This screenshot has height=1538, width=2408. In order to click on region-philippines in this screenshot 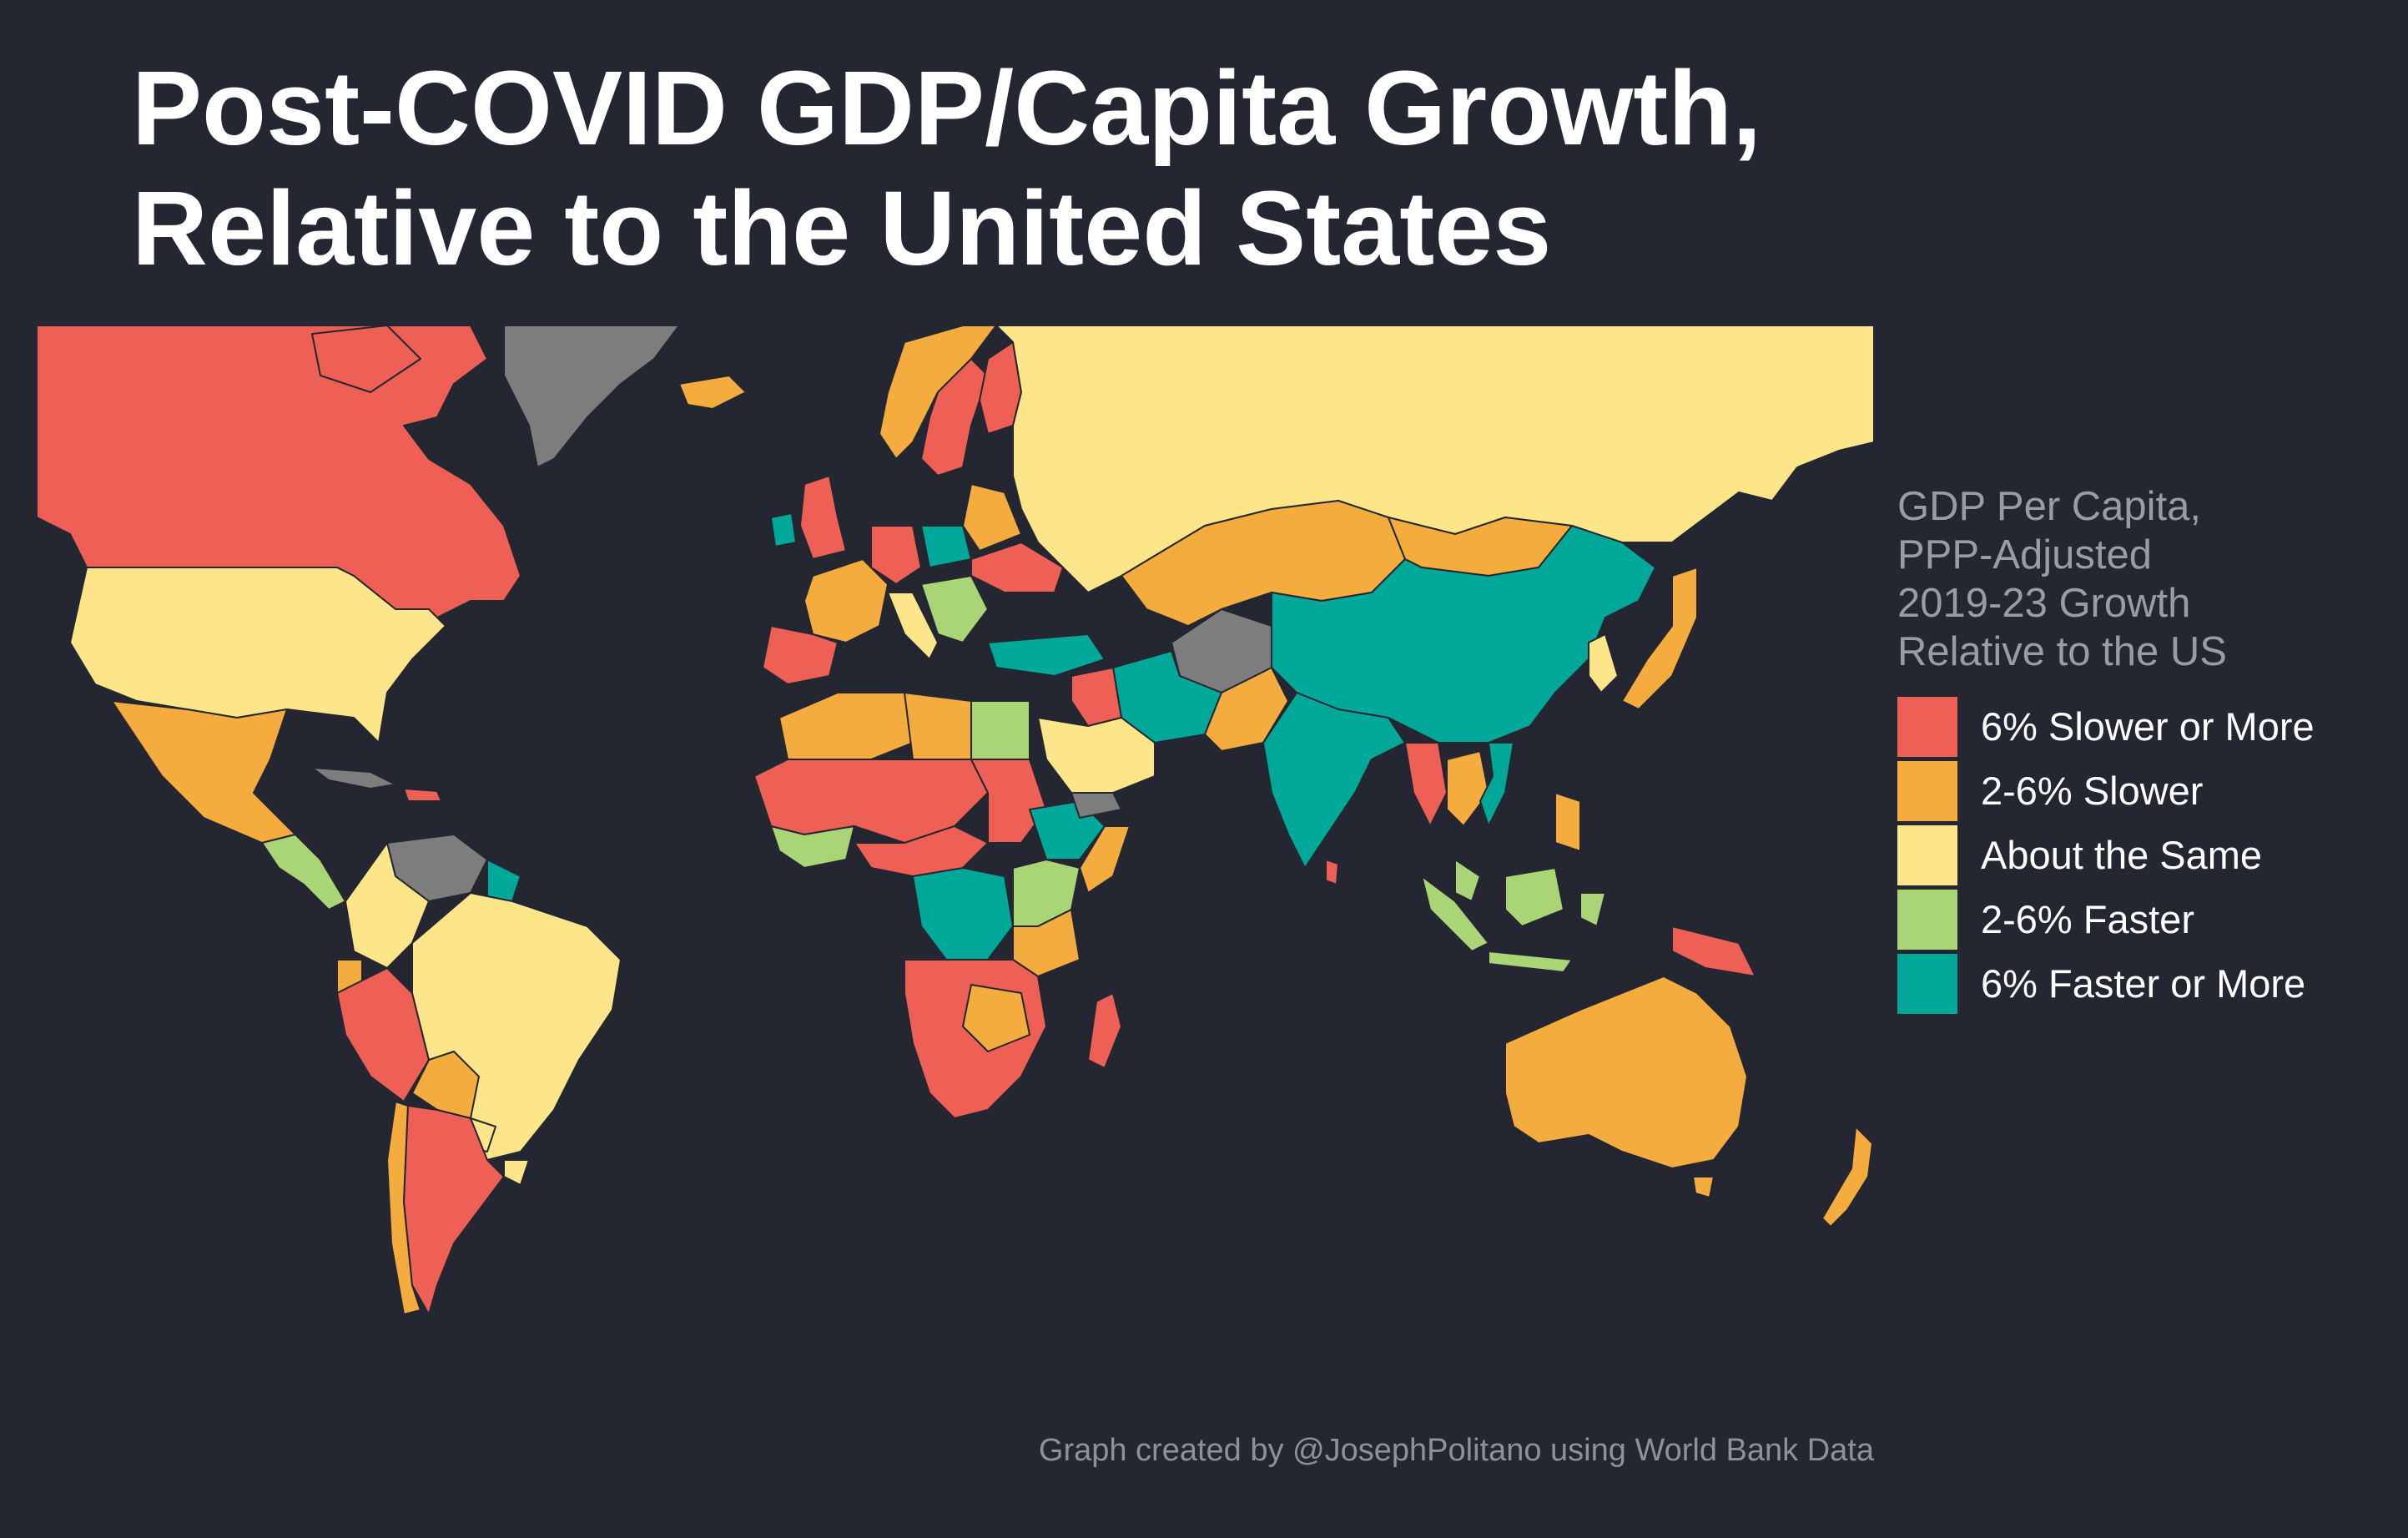, I will do `click(1567, 822)`.